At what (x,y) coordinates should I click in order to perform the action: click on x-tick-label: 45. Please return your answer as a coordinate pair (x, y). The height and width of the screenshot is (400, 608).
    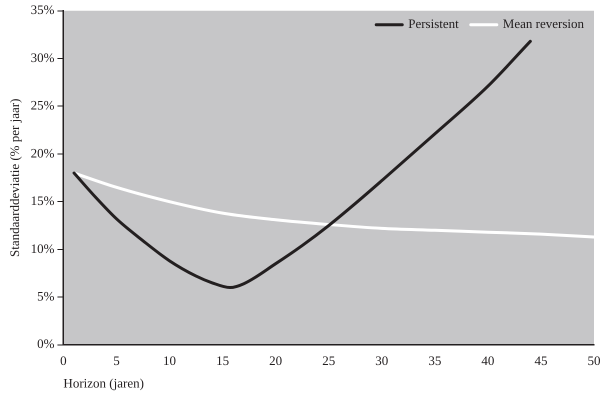
    Looking at the image, I should click on (541, 360).